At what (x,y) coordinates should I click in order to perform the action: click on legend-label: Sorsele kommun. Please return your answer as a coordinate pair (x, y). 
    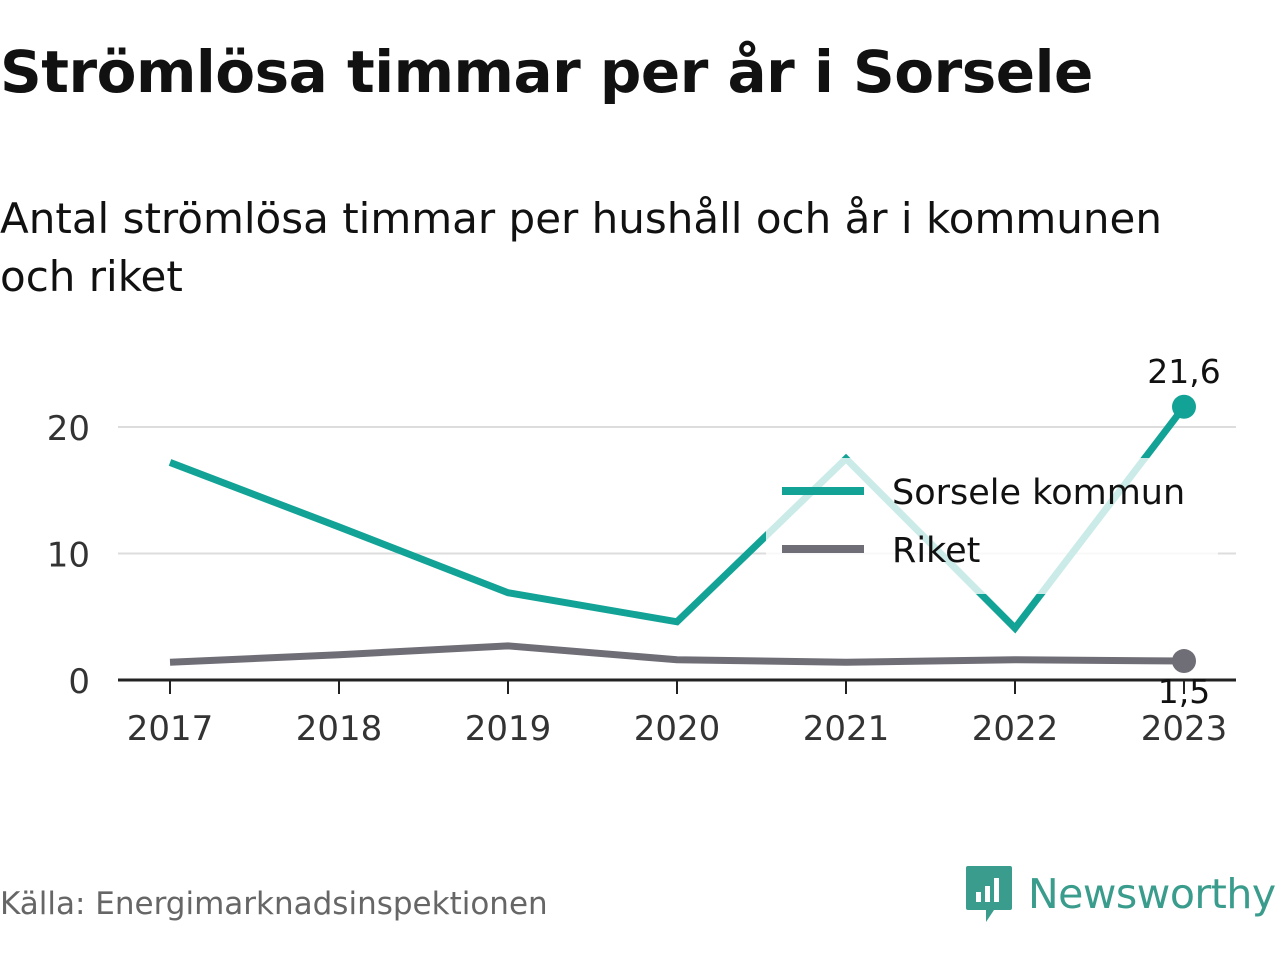
    Looking at the image, I should click on (1038, 493).